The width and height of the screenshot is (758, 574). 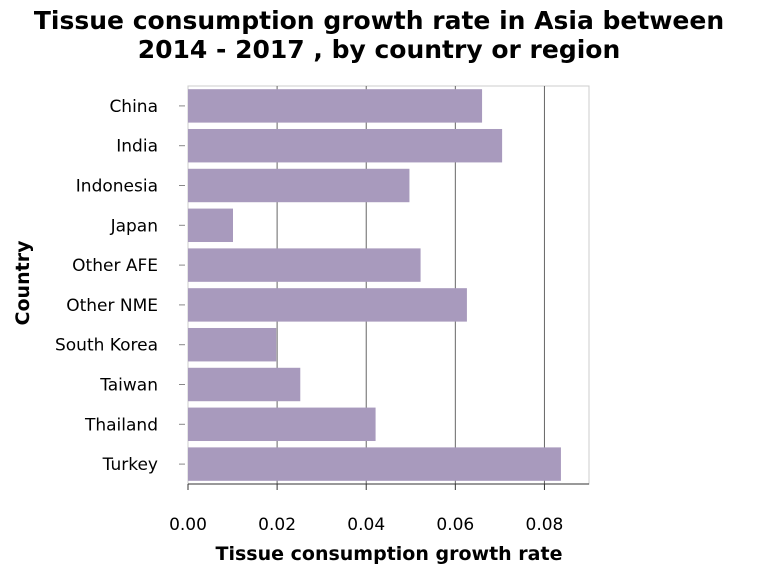 I want to click on chart-title-line-2: 2014 - 2017 , by country or region, so click(x=379, y=49).